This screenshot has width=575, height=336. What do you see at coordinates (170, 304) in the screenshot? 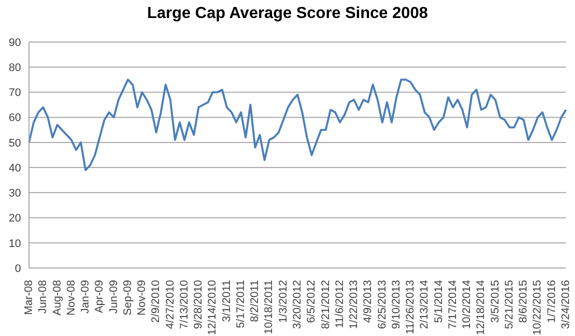
I see `x-tick-label: 4/27/2010` at bounding box center [170, 304].